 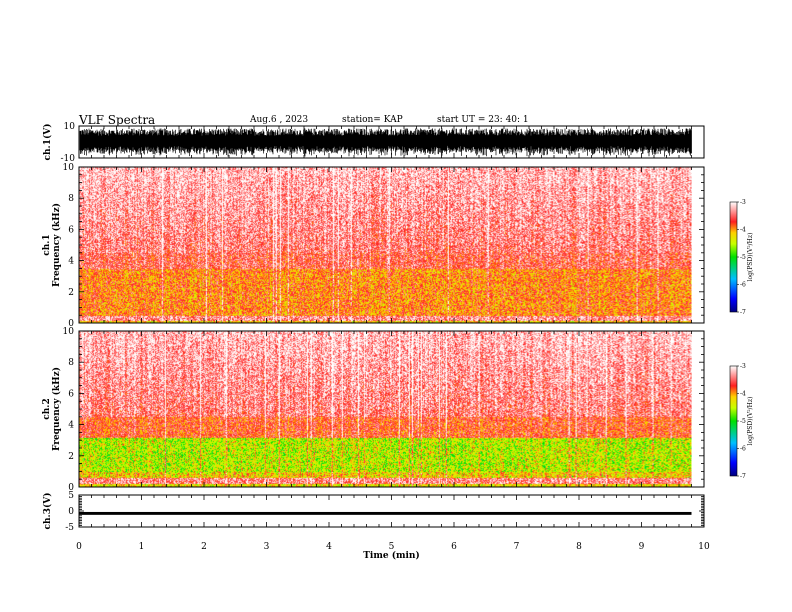 I want to click on ch1-ylabel: ch.1(V), so click(x=47, y=142).